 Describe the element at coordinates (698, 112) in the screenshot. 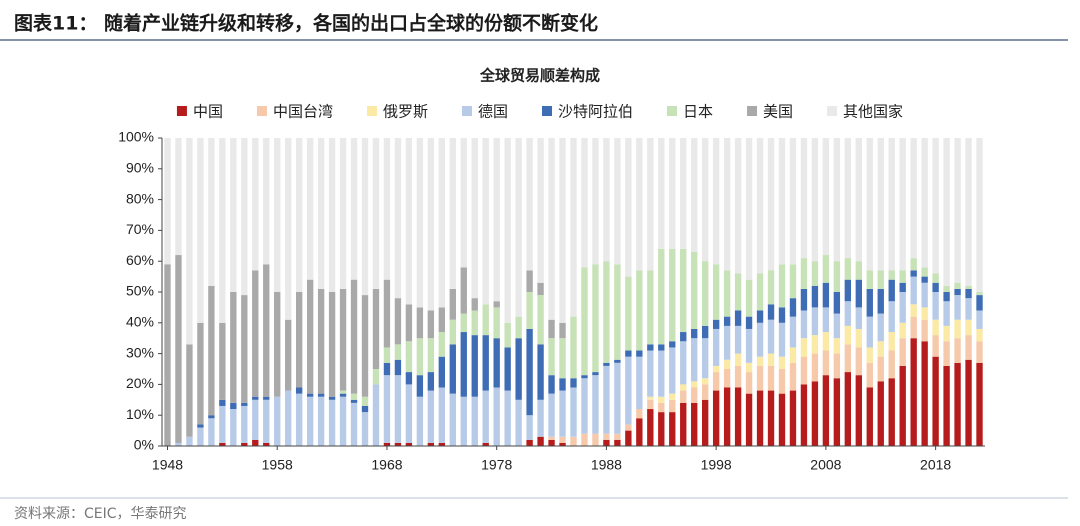

I see `legend-label: 日本` at that location.